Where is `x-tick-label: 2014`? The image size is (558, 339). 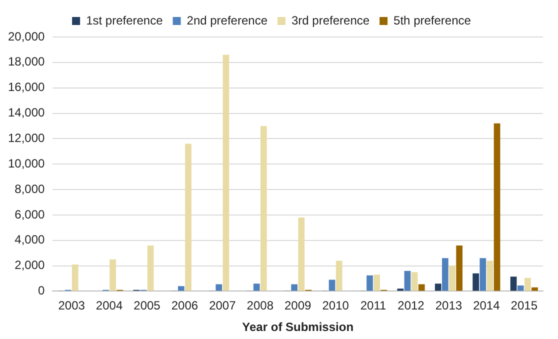
x-tick-label: 2014 is located at coordinates (486, 305).